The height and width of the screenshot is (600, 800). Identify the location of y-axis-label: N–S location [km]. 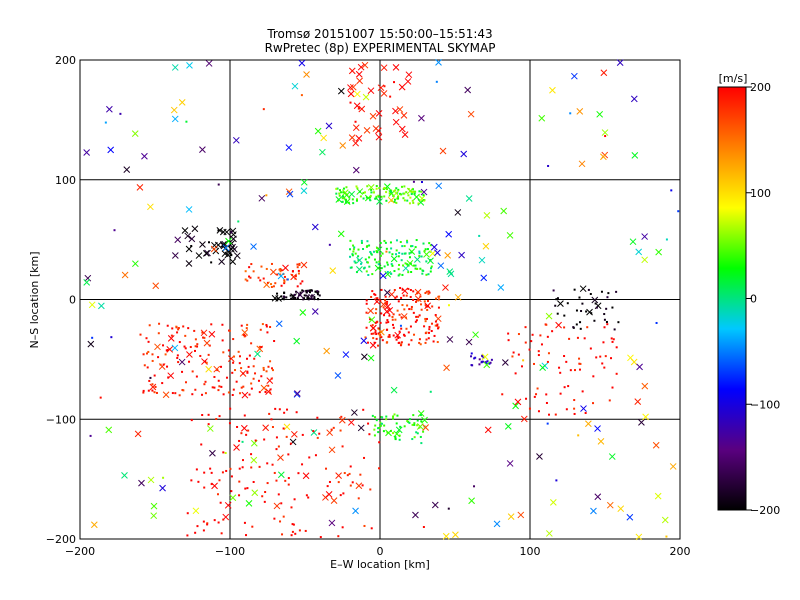
(34, 299).